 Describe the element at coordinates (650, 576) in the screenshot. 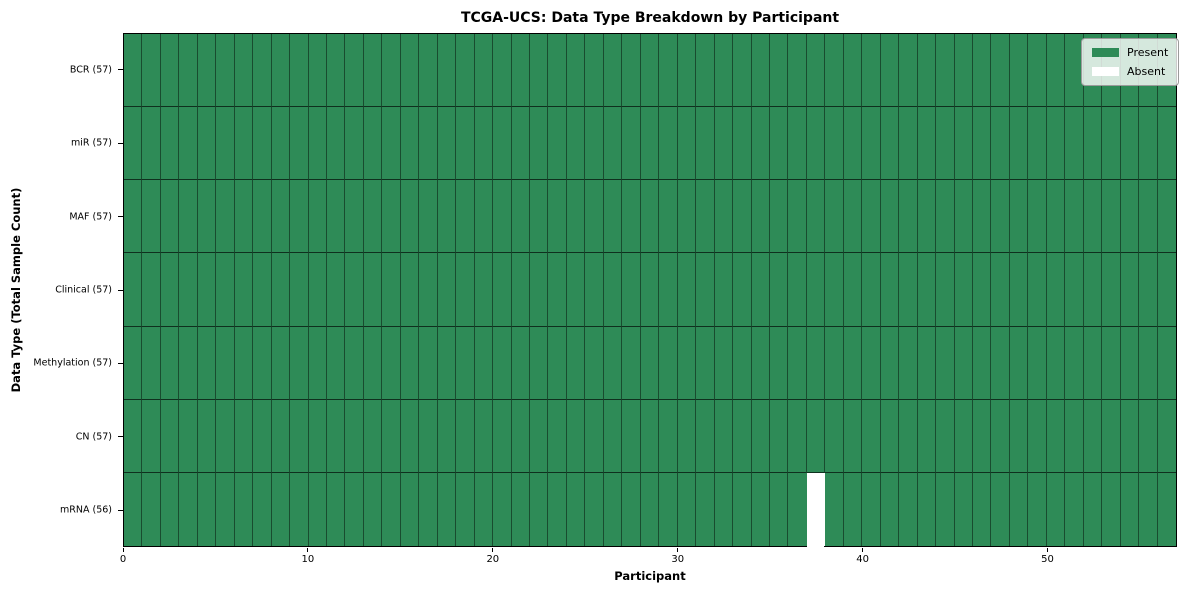

I see `x-axis-label: Participant` at that location.